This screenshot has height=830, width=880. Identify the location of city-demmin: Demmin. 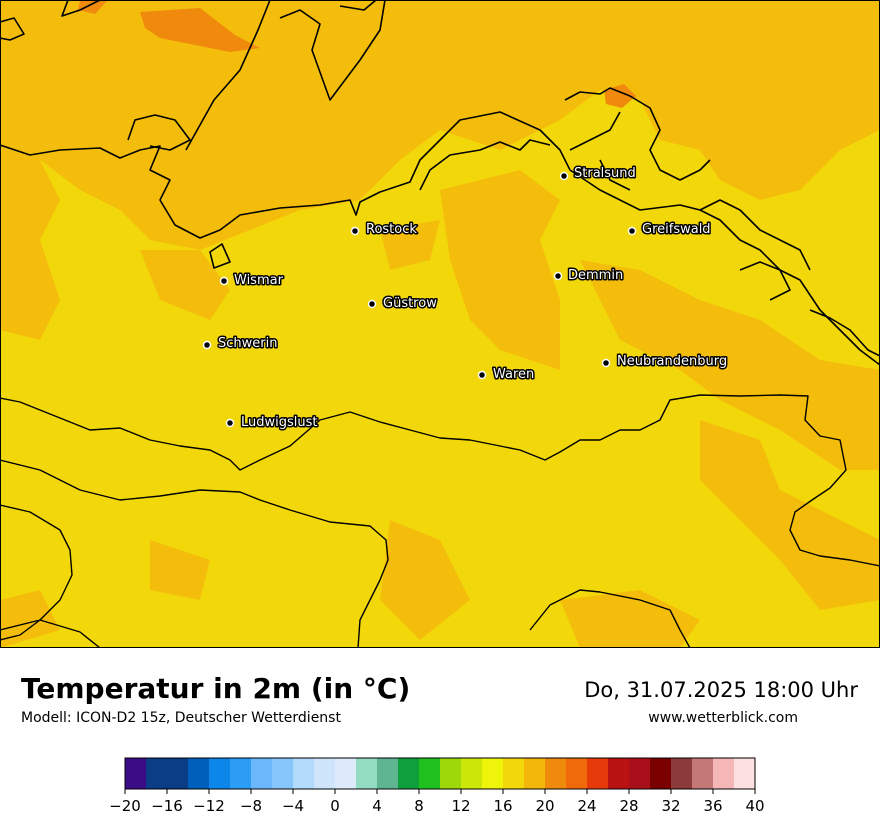
(589, 276).